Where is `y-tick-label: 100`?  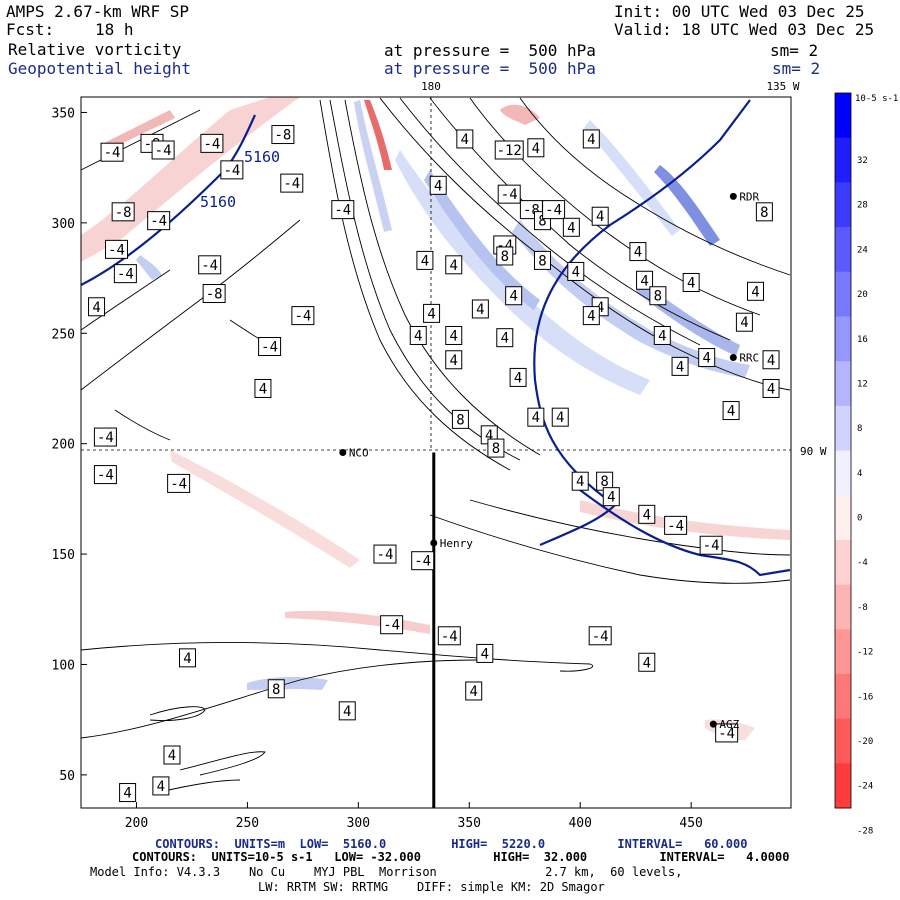 y-tick-label: 100 is located at coordinates (63, 665).